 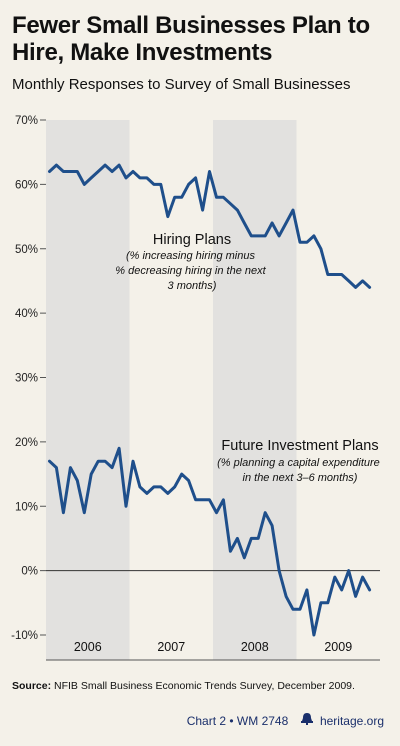 I want to click on site-name: heritage.org, so click(x=351, y=721).